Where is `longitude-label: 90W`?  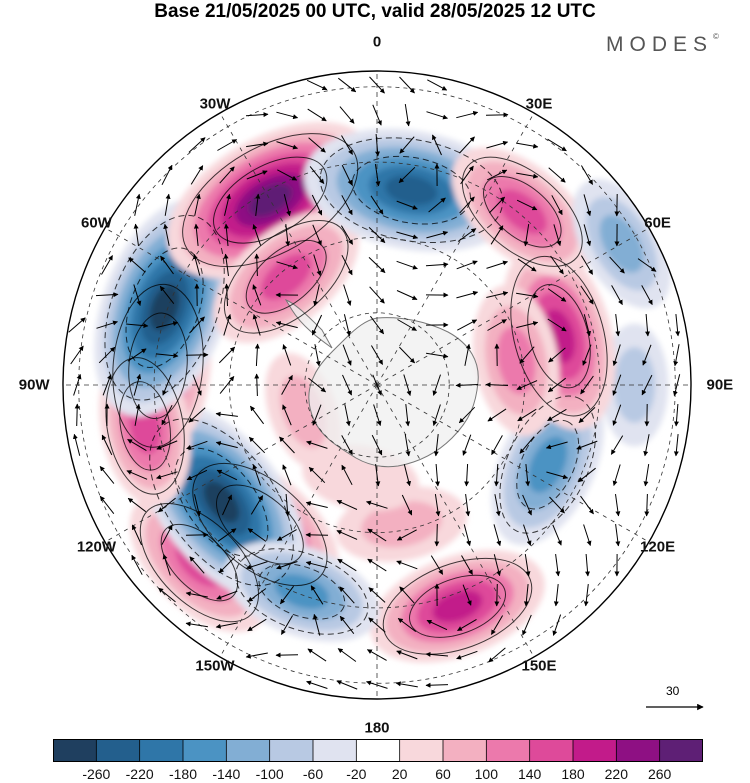 longitude-label: 90W is located at coordinates (34, 385).